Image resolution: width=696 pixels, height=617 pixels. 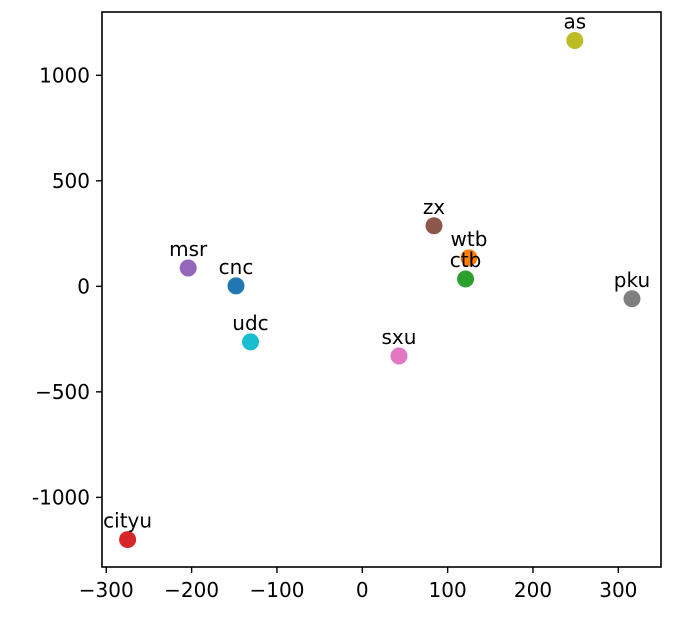 I want to click on data-point-sxu, so click(x=399, y=356).